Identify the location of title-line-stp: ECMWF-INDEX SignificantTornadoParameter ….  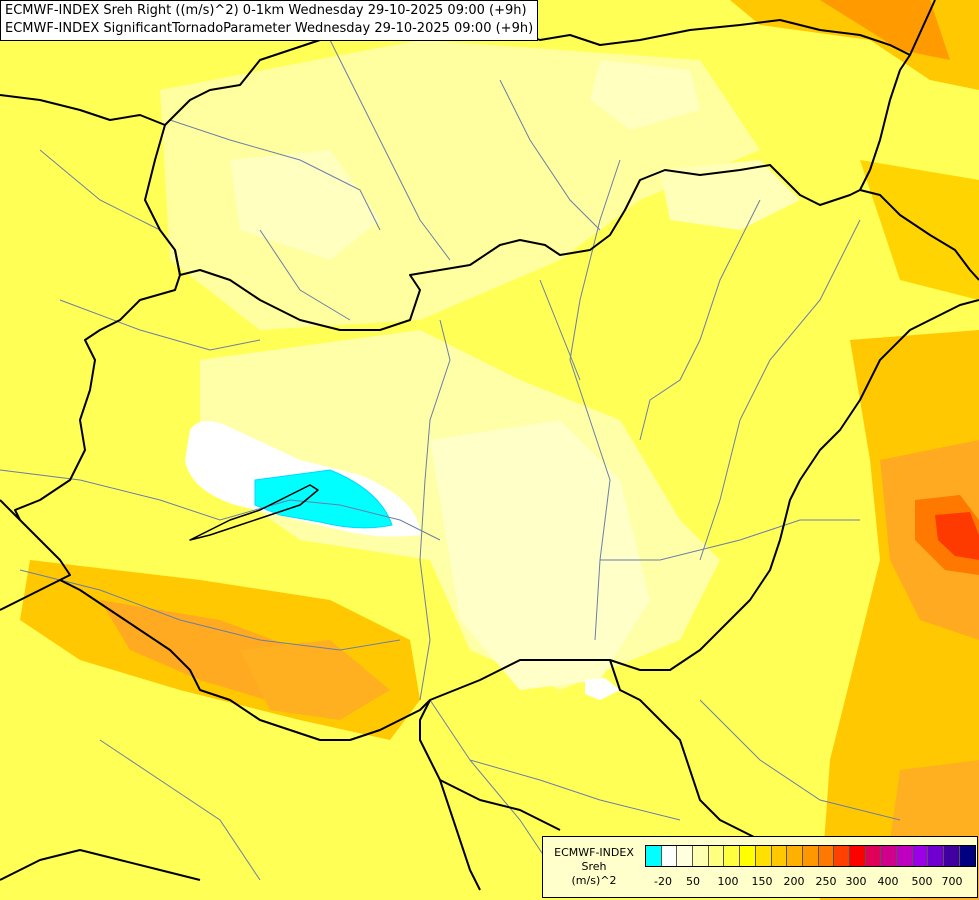
(269, 28).